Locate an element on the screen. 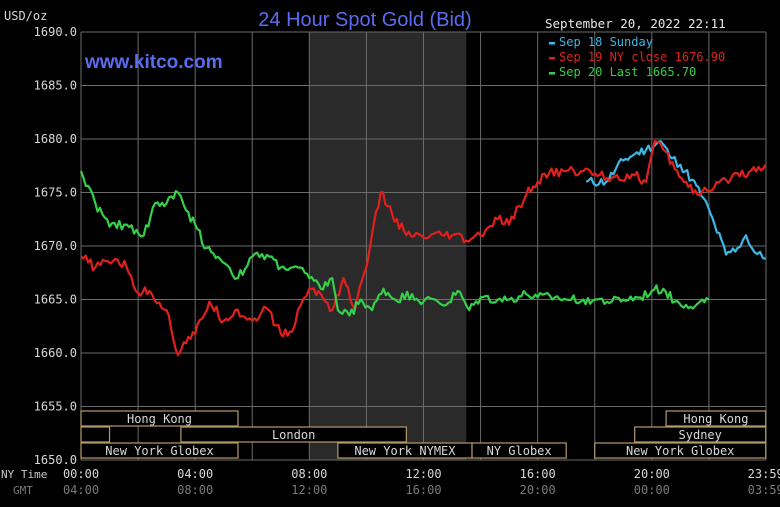  x-tick-label-gmt: 03:59 is located at coordinates (764, 490).